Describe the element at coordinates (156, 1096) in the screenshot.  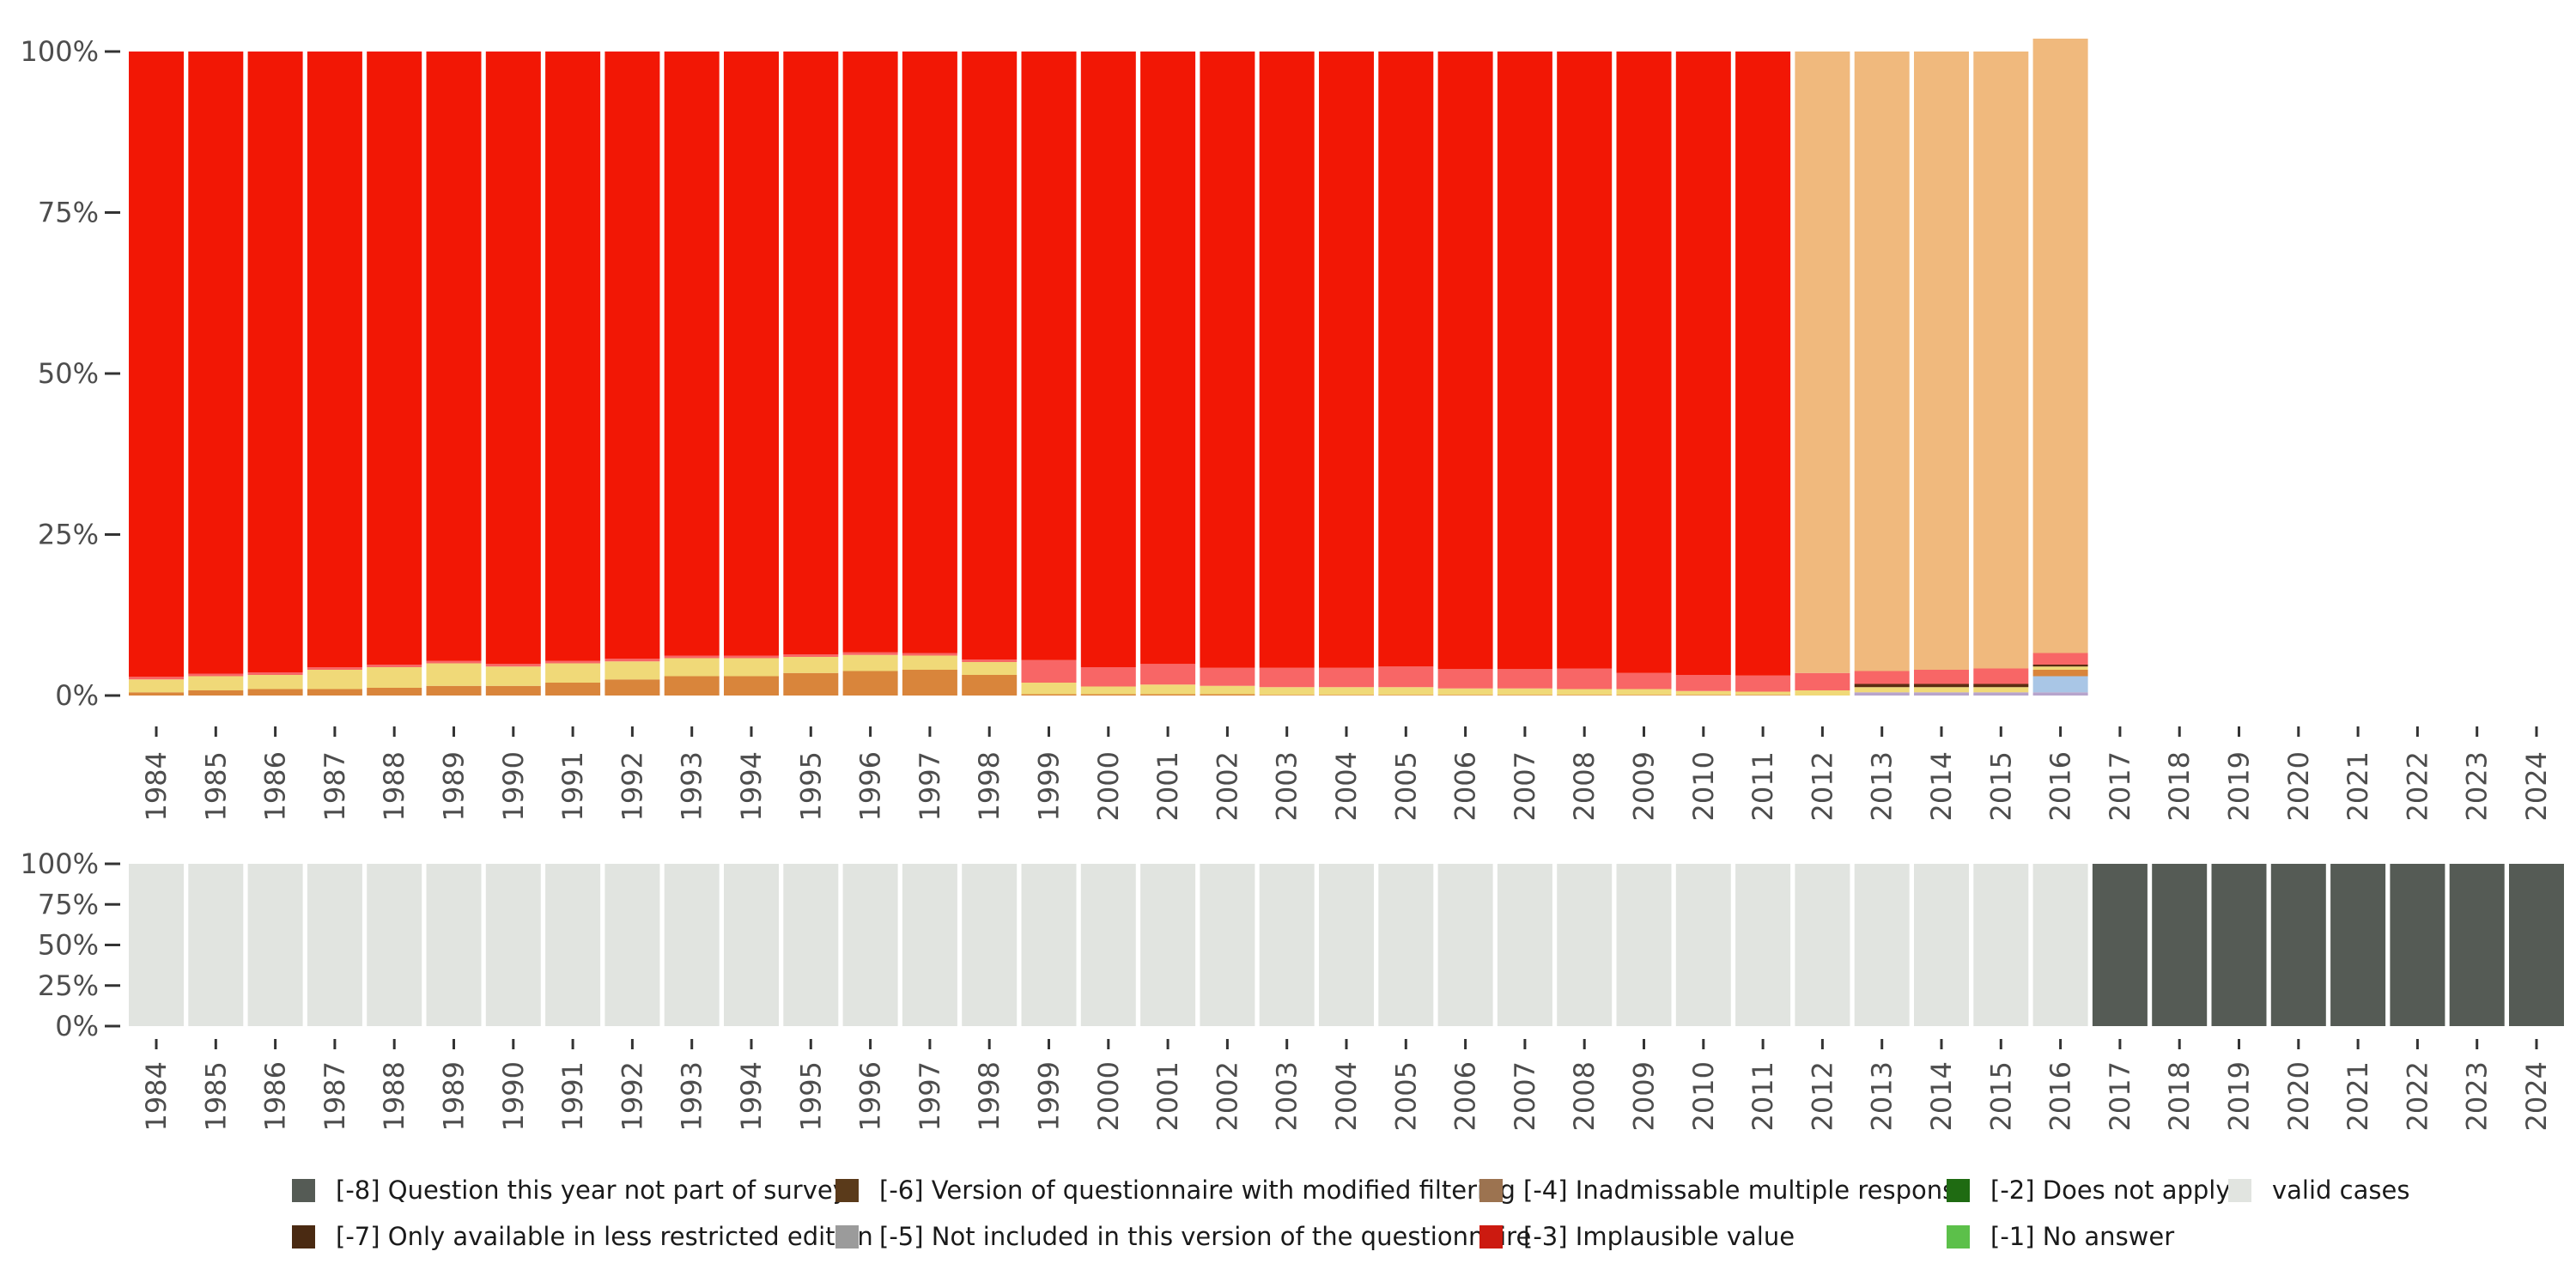
I see `x-tick-label: 1984` at that location.